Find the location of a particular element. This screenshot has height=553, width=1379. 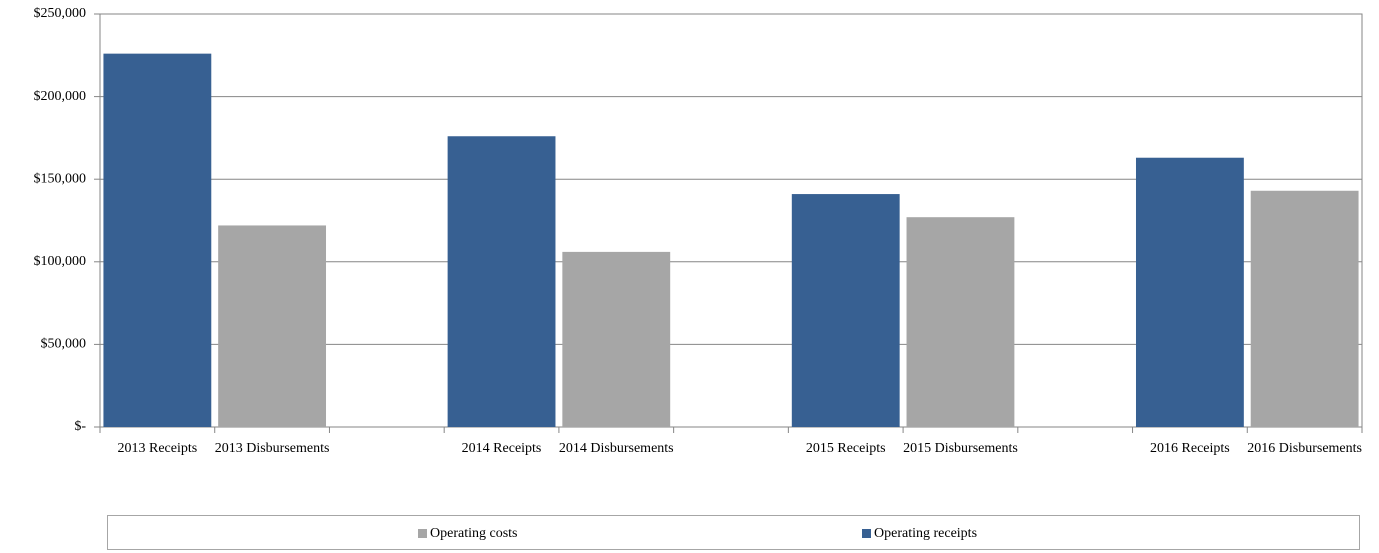

x-tick-label: 2016 Receipts is located at coordinates (1190, 448).